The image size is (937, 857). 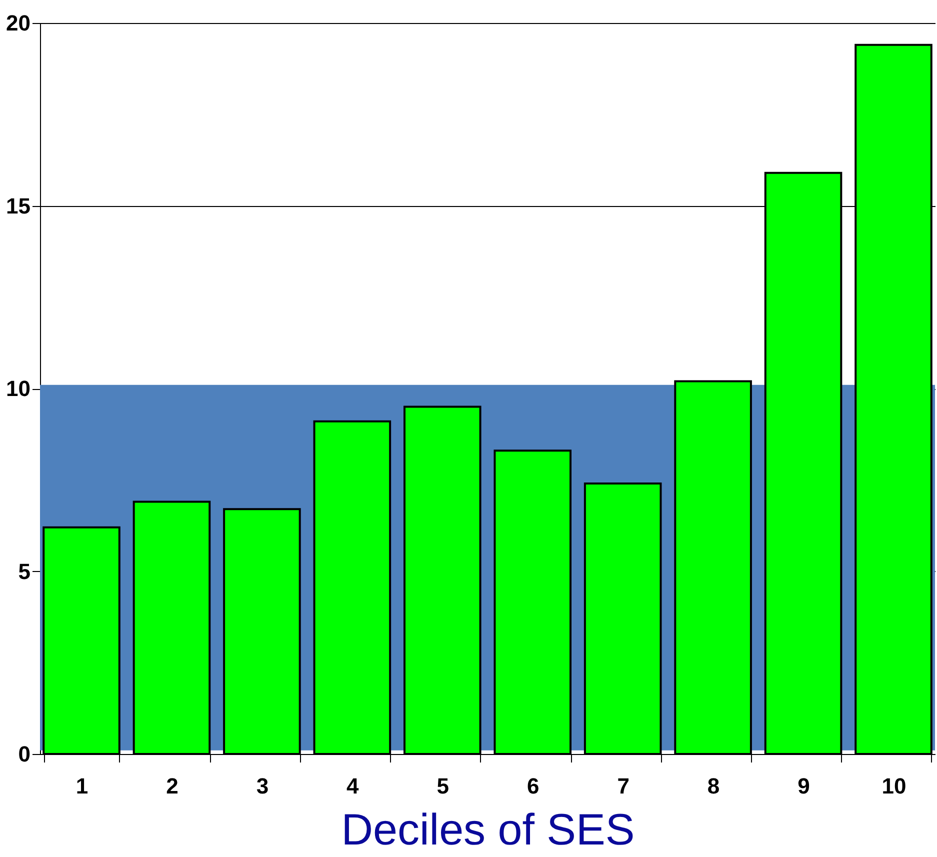 I want to click on x-tick-label: 2, so click(x=172, y=786).